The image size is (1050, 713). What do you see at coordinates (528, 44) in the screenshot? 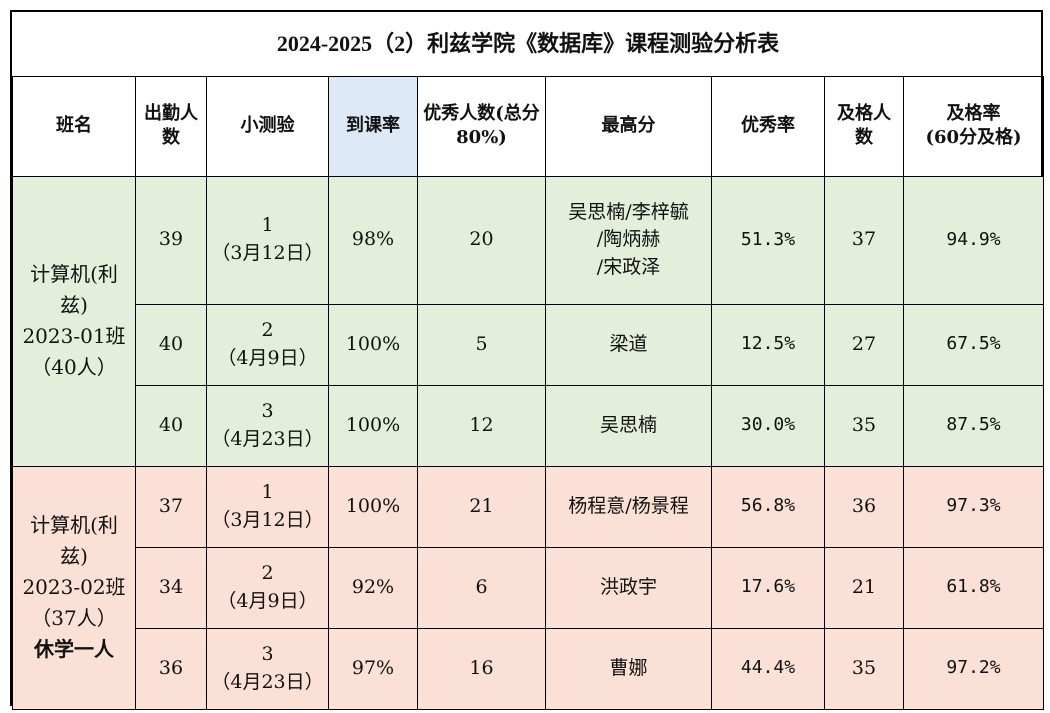
I see `page-title: 2024-2025（2）利兹学院《数据库》课程测验分析表` at bounding box center [528, 44].